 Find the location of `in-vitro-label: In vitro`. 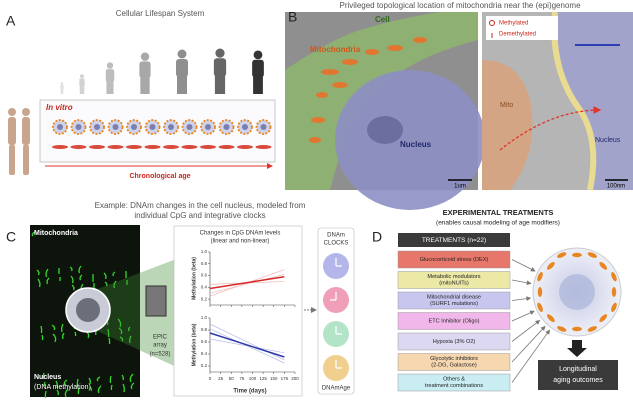

in-vitro-label: In vitro is located at coordinates (59, 107).